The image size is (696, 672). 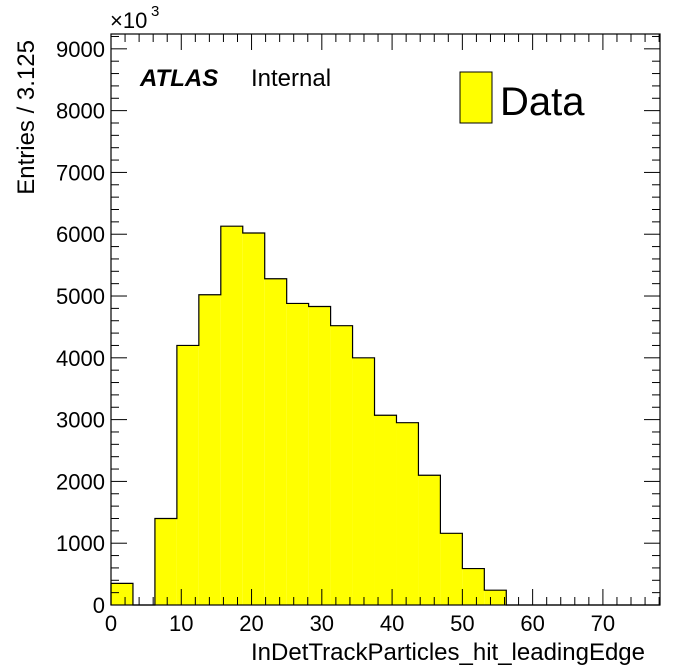 I want to click on y-axis-title: Entries / 3.125, so click(x=26, y=117).